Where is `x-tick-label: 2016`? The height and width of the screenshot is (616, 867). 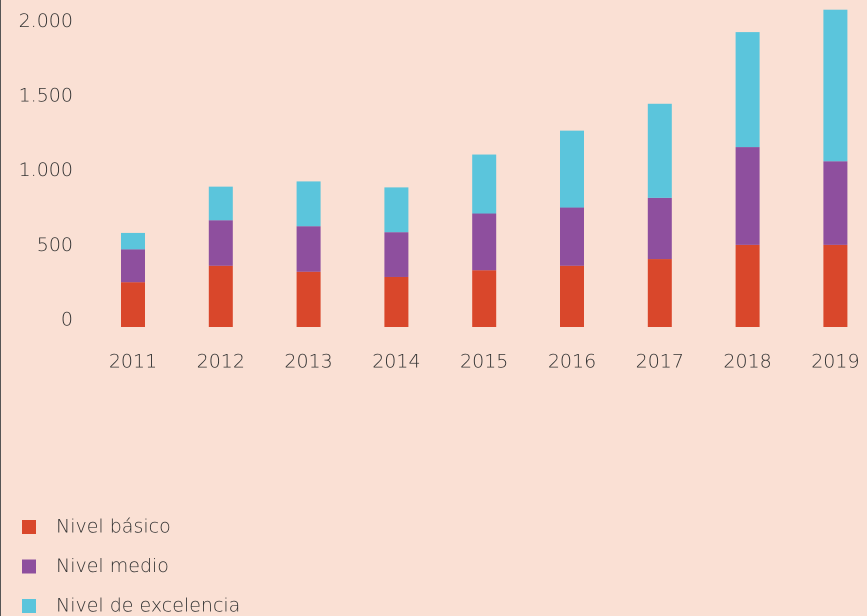 x-tick-label: 2016 is located at coordinates (572, 362).